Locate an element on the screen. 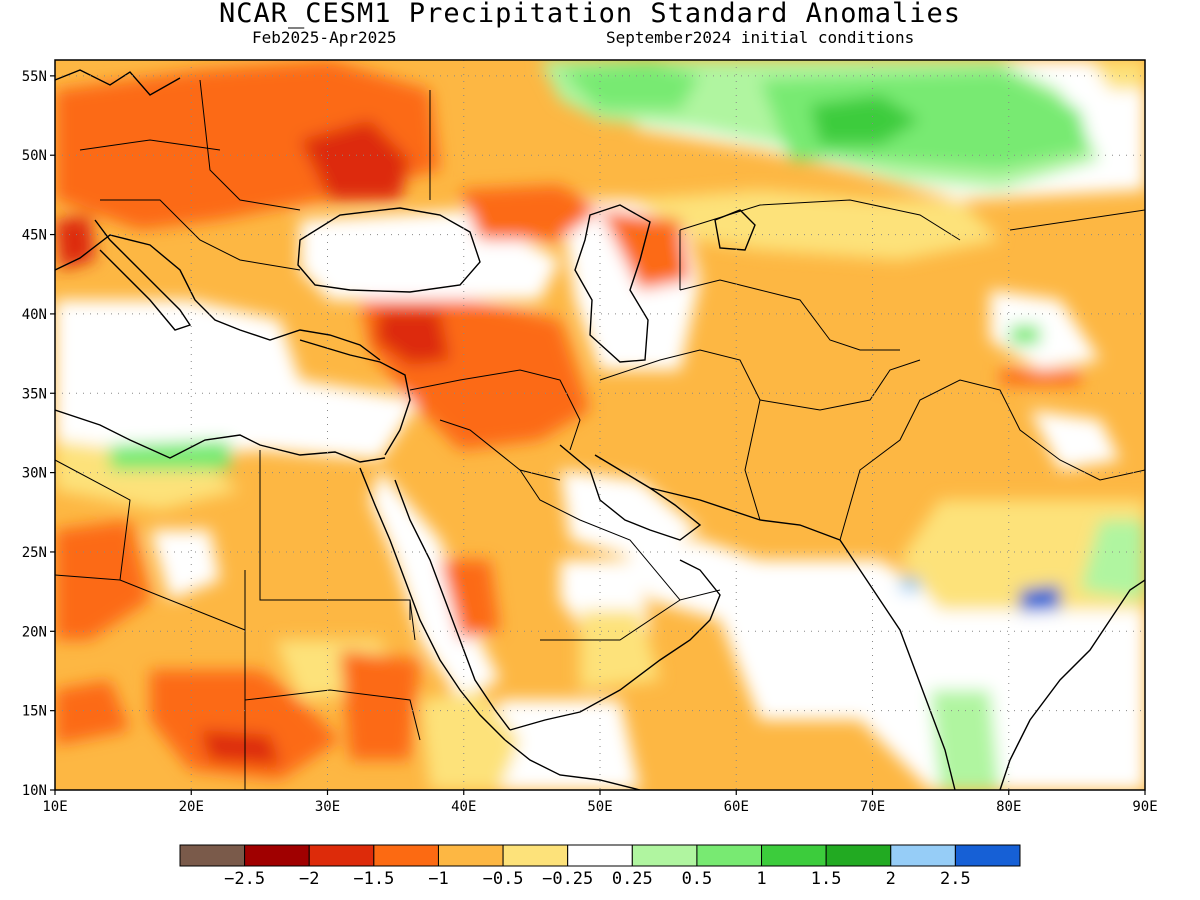  colorbar-label: −0.25 is located at coordinates (567, 879).